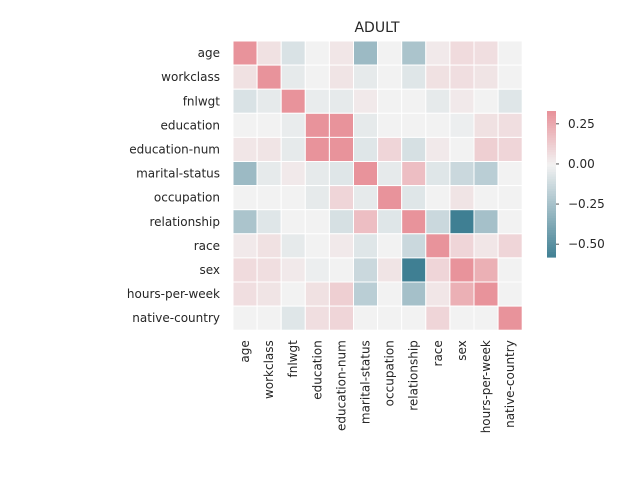 This screenshot has width=640, height=480. Describe the element at coordinates (438, 353) in the screenshot. I see `x-tick-label: race` at that location.